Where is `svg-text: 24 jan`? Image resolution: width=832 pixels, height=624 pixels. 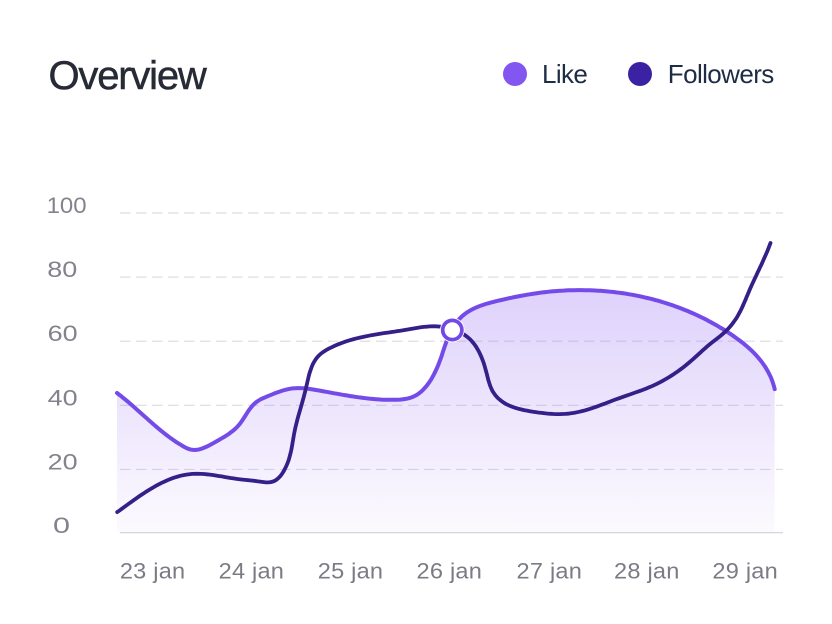 svg-text: 24 jan is located at coordinates (252, 571).